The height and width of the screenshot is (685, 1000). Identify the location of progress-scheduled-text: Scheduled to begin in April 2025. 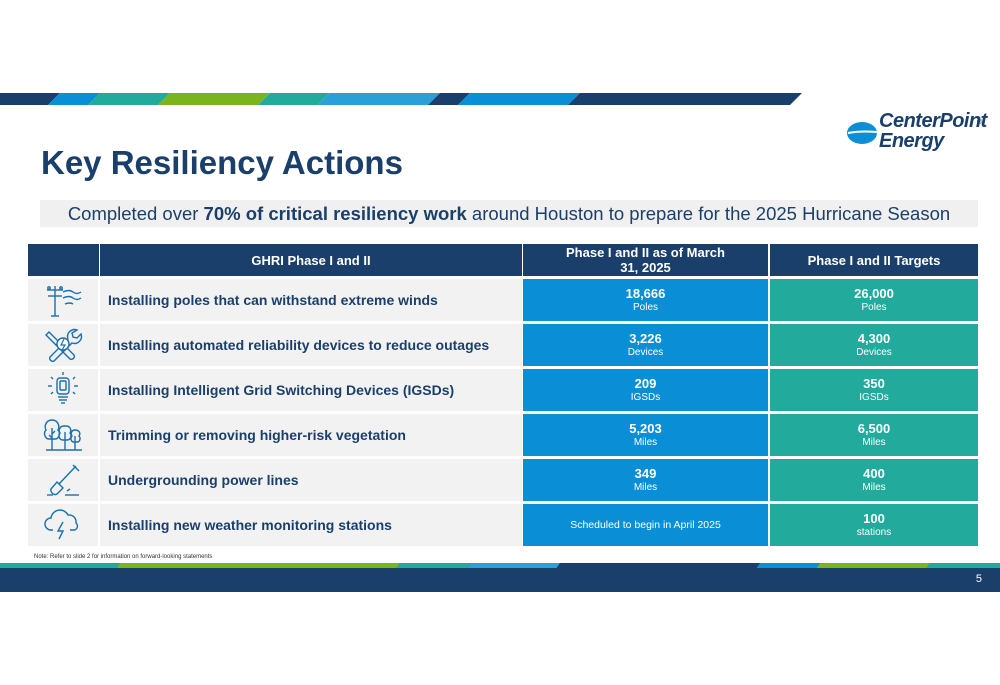
(645, 525).